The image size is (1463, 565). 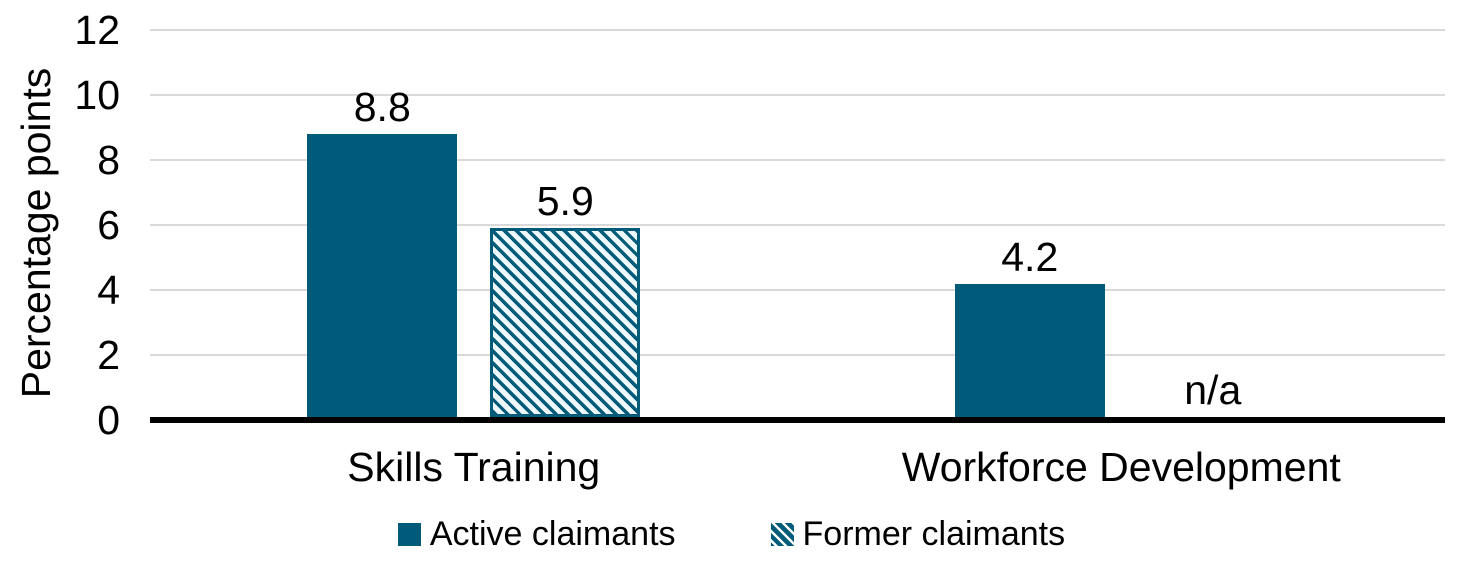 I want to click on value-label-active-claimants-skills-training: 8.8, so click(x=382, y=107).